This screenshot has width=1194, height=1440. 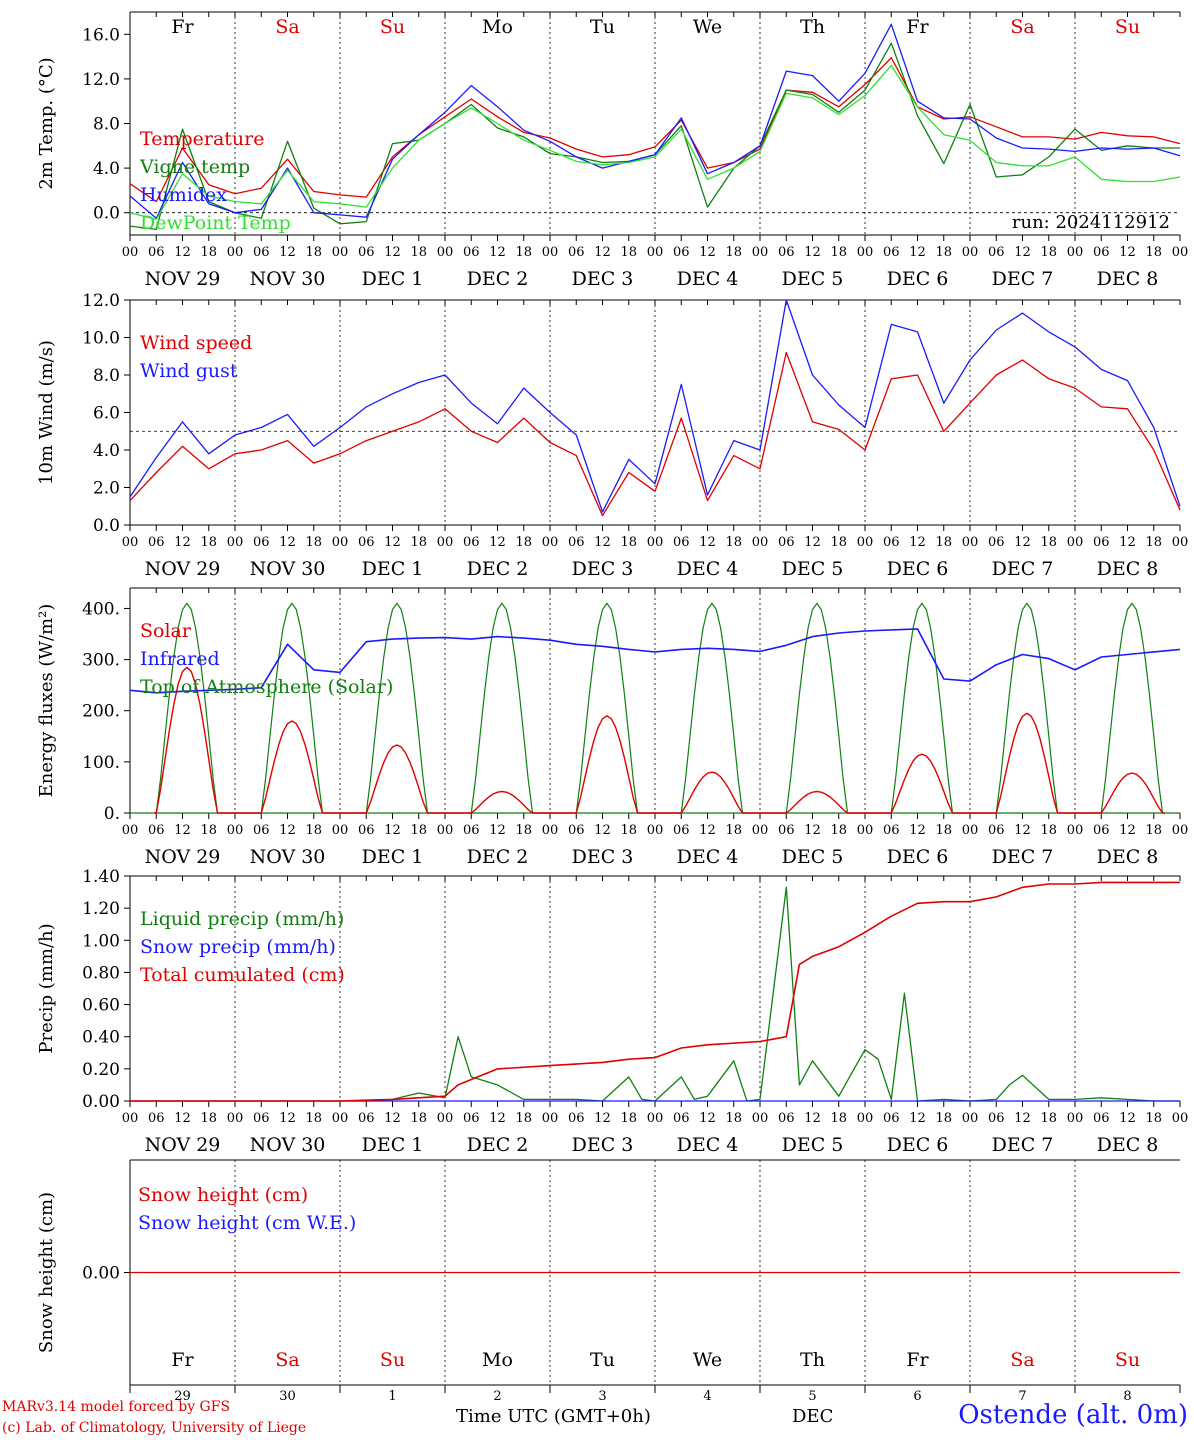 What do you see at coordinates (180, 659) in the screenshot?
I see `legend-entry: Infrared` at bounding box center [180, 659].